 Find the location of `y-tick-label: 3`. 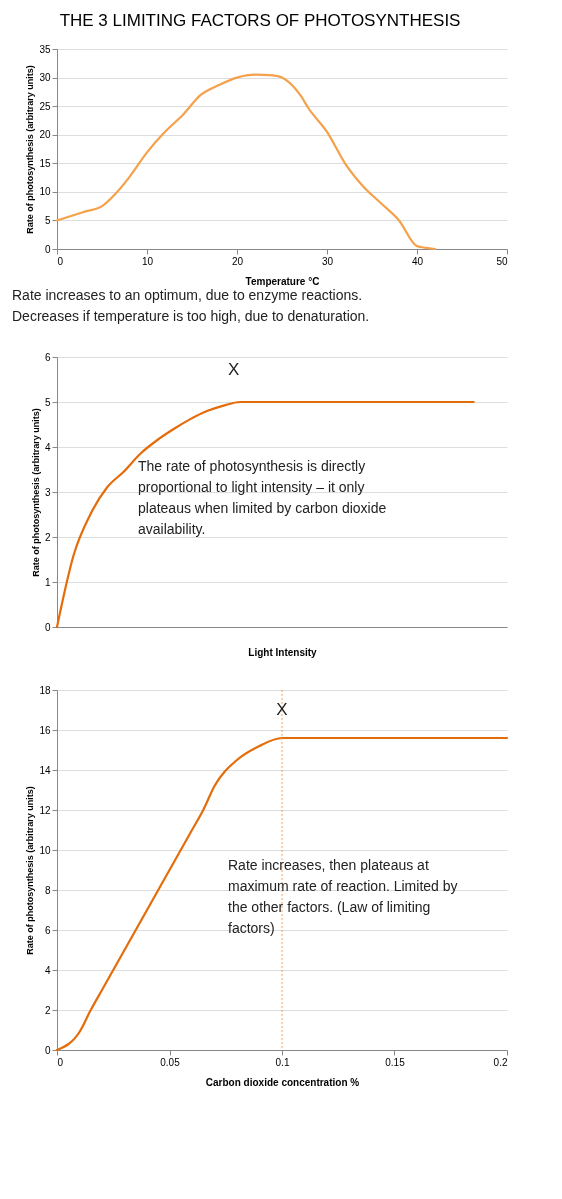

y-tick-label: 3 is located at coordinates (47, 492).